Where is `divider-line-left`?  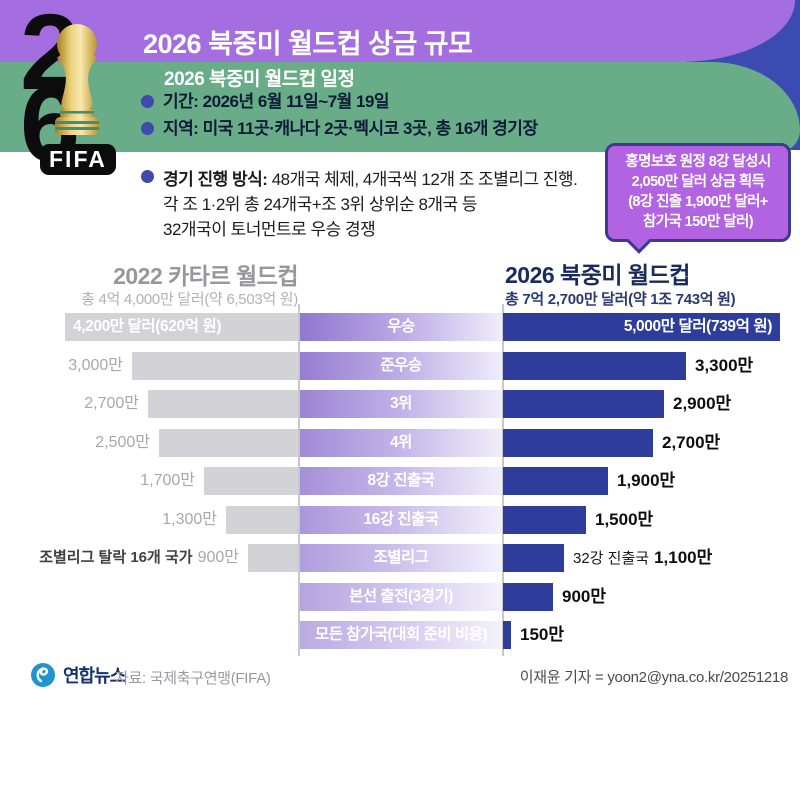 divider-line-left is located at coordinates (299, 480).